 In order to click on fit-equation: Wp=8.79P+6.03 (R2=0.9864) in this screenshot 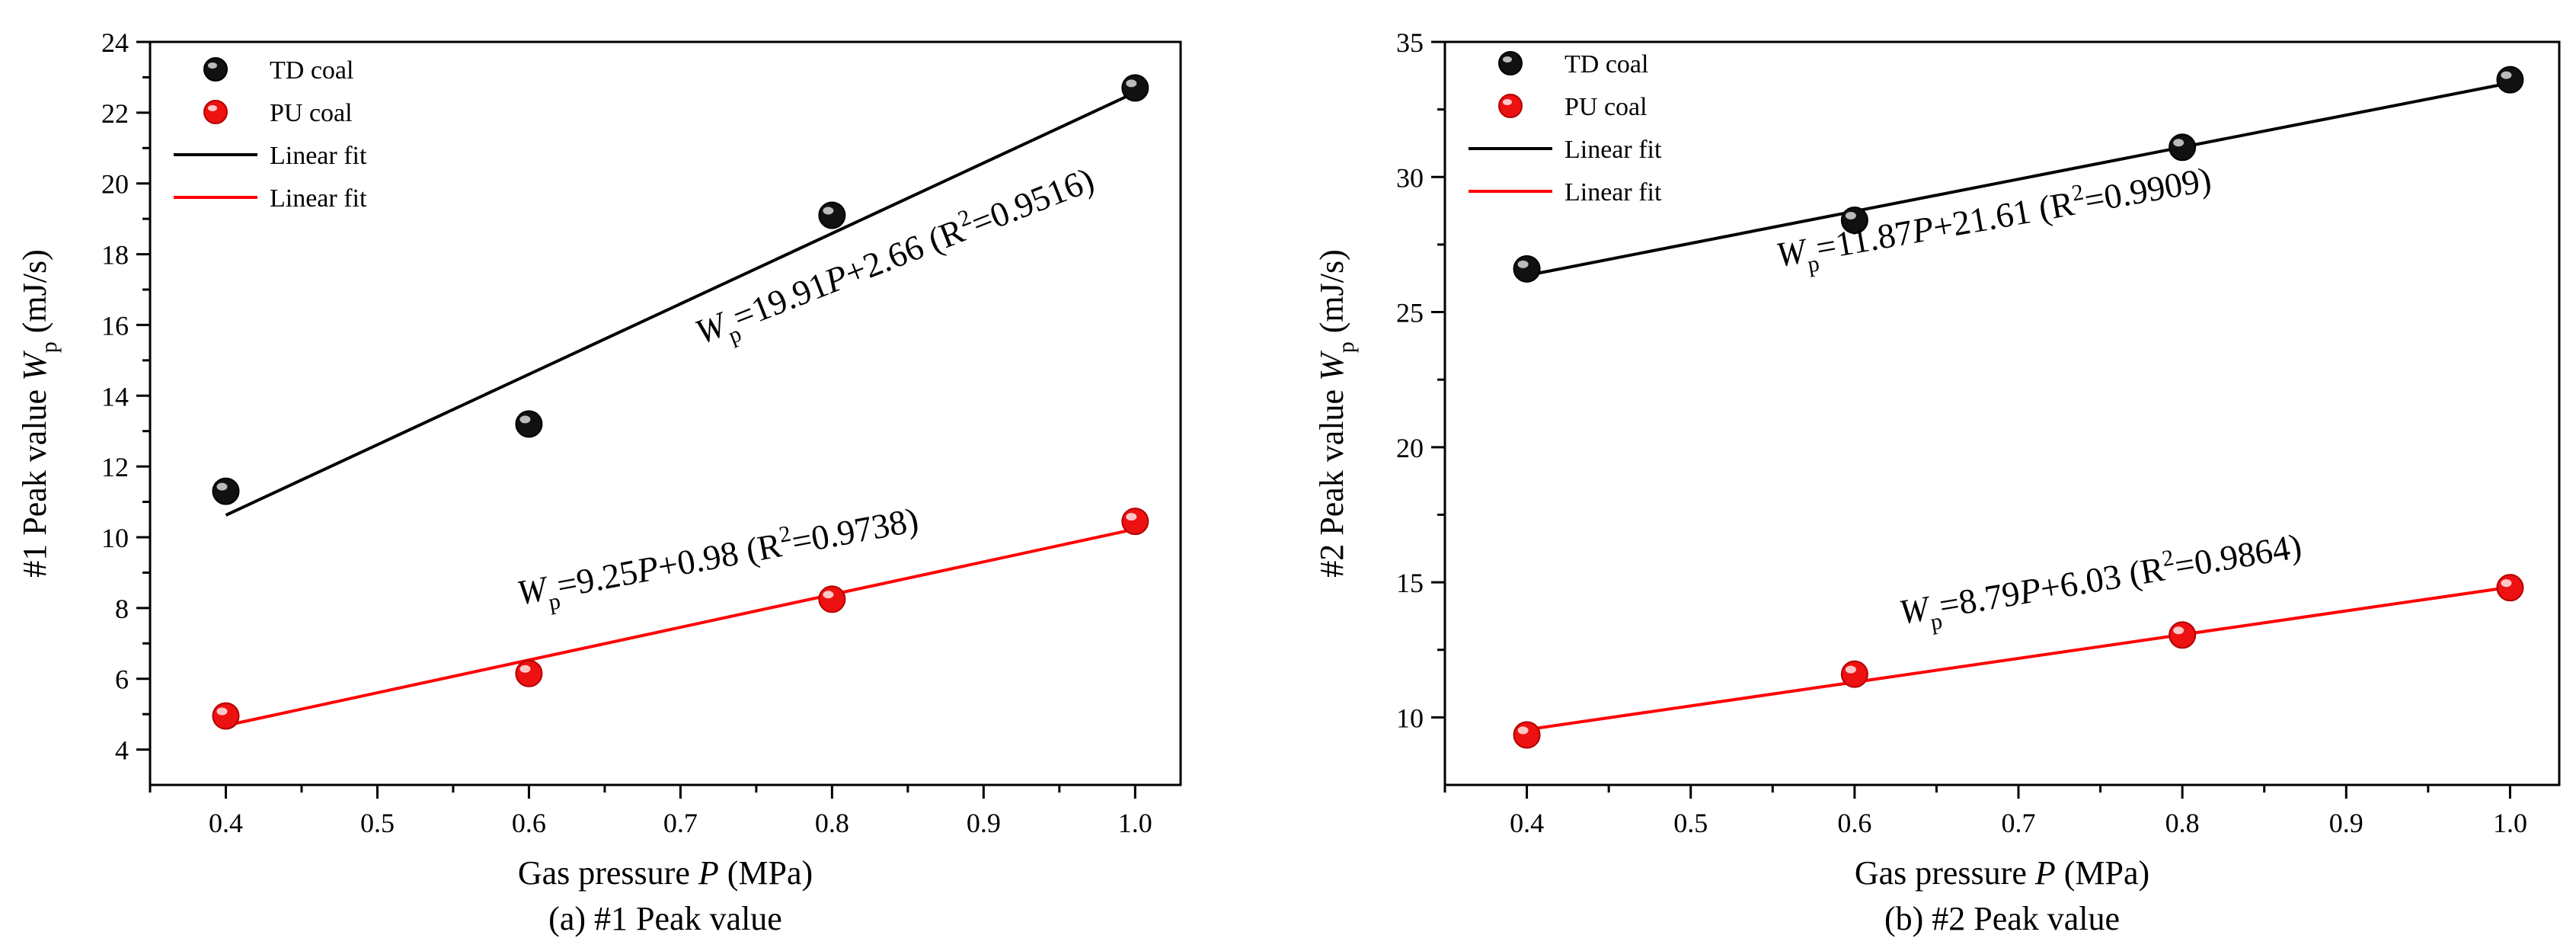, I will do `click(2101, 582)`.